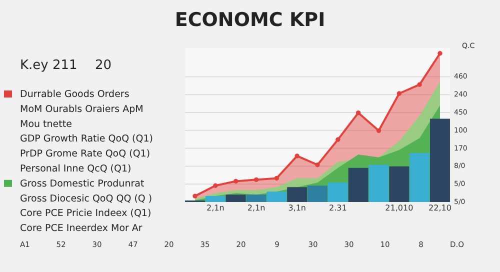 The width and height of the screenshot is (500, 272). What do you see at coordinates (250, 20) in the screenshot?
I see `chart-title: ECONOMC KPI` at bounding box center [250, 20].